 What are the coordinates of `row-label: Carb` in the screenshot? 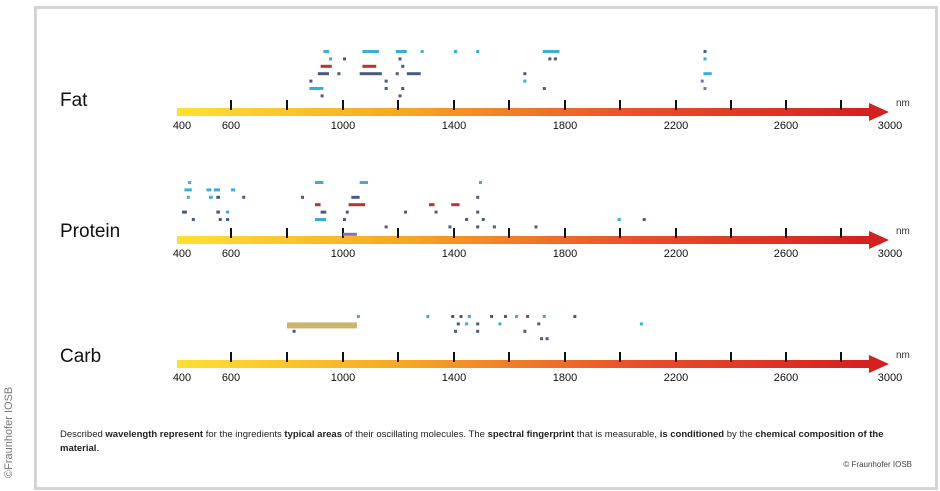 It's located at (80, 356).